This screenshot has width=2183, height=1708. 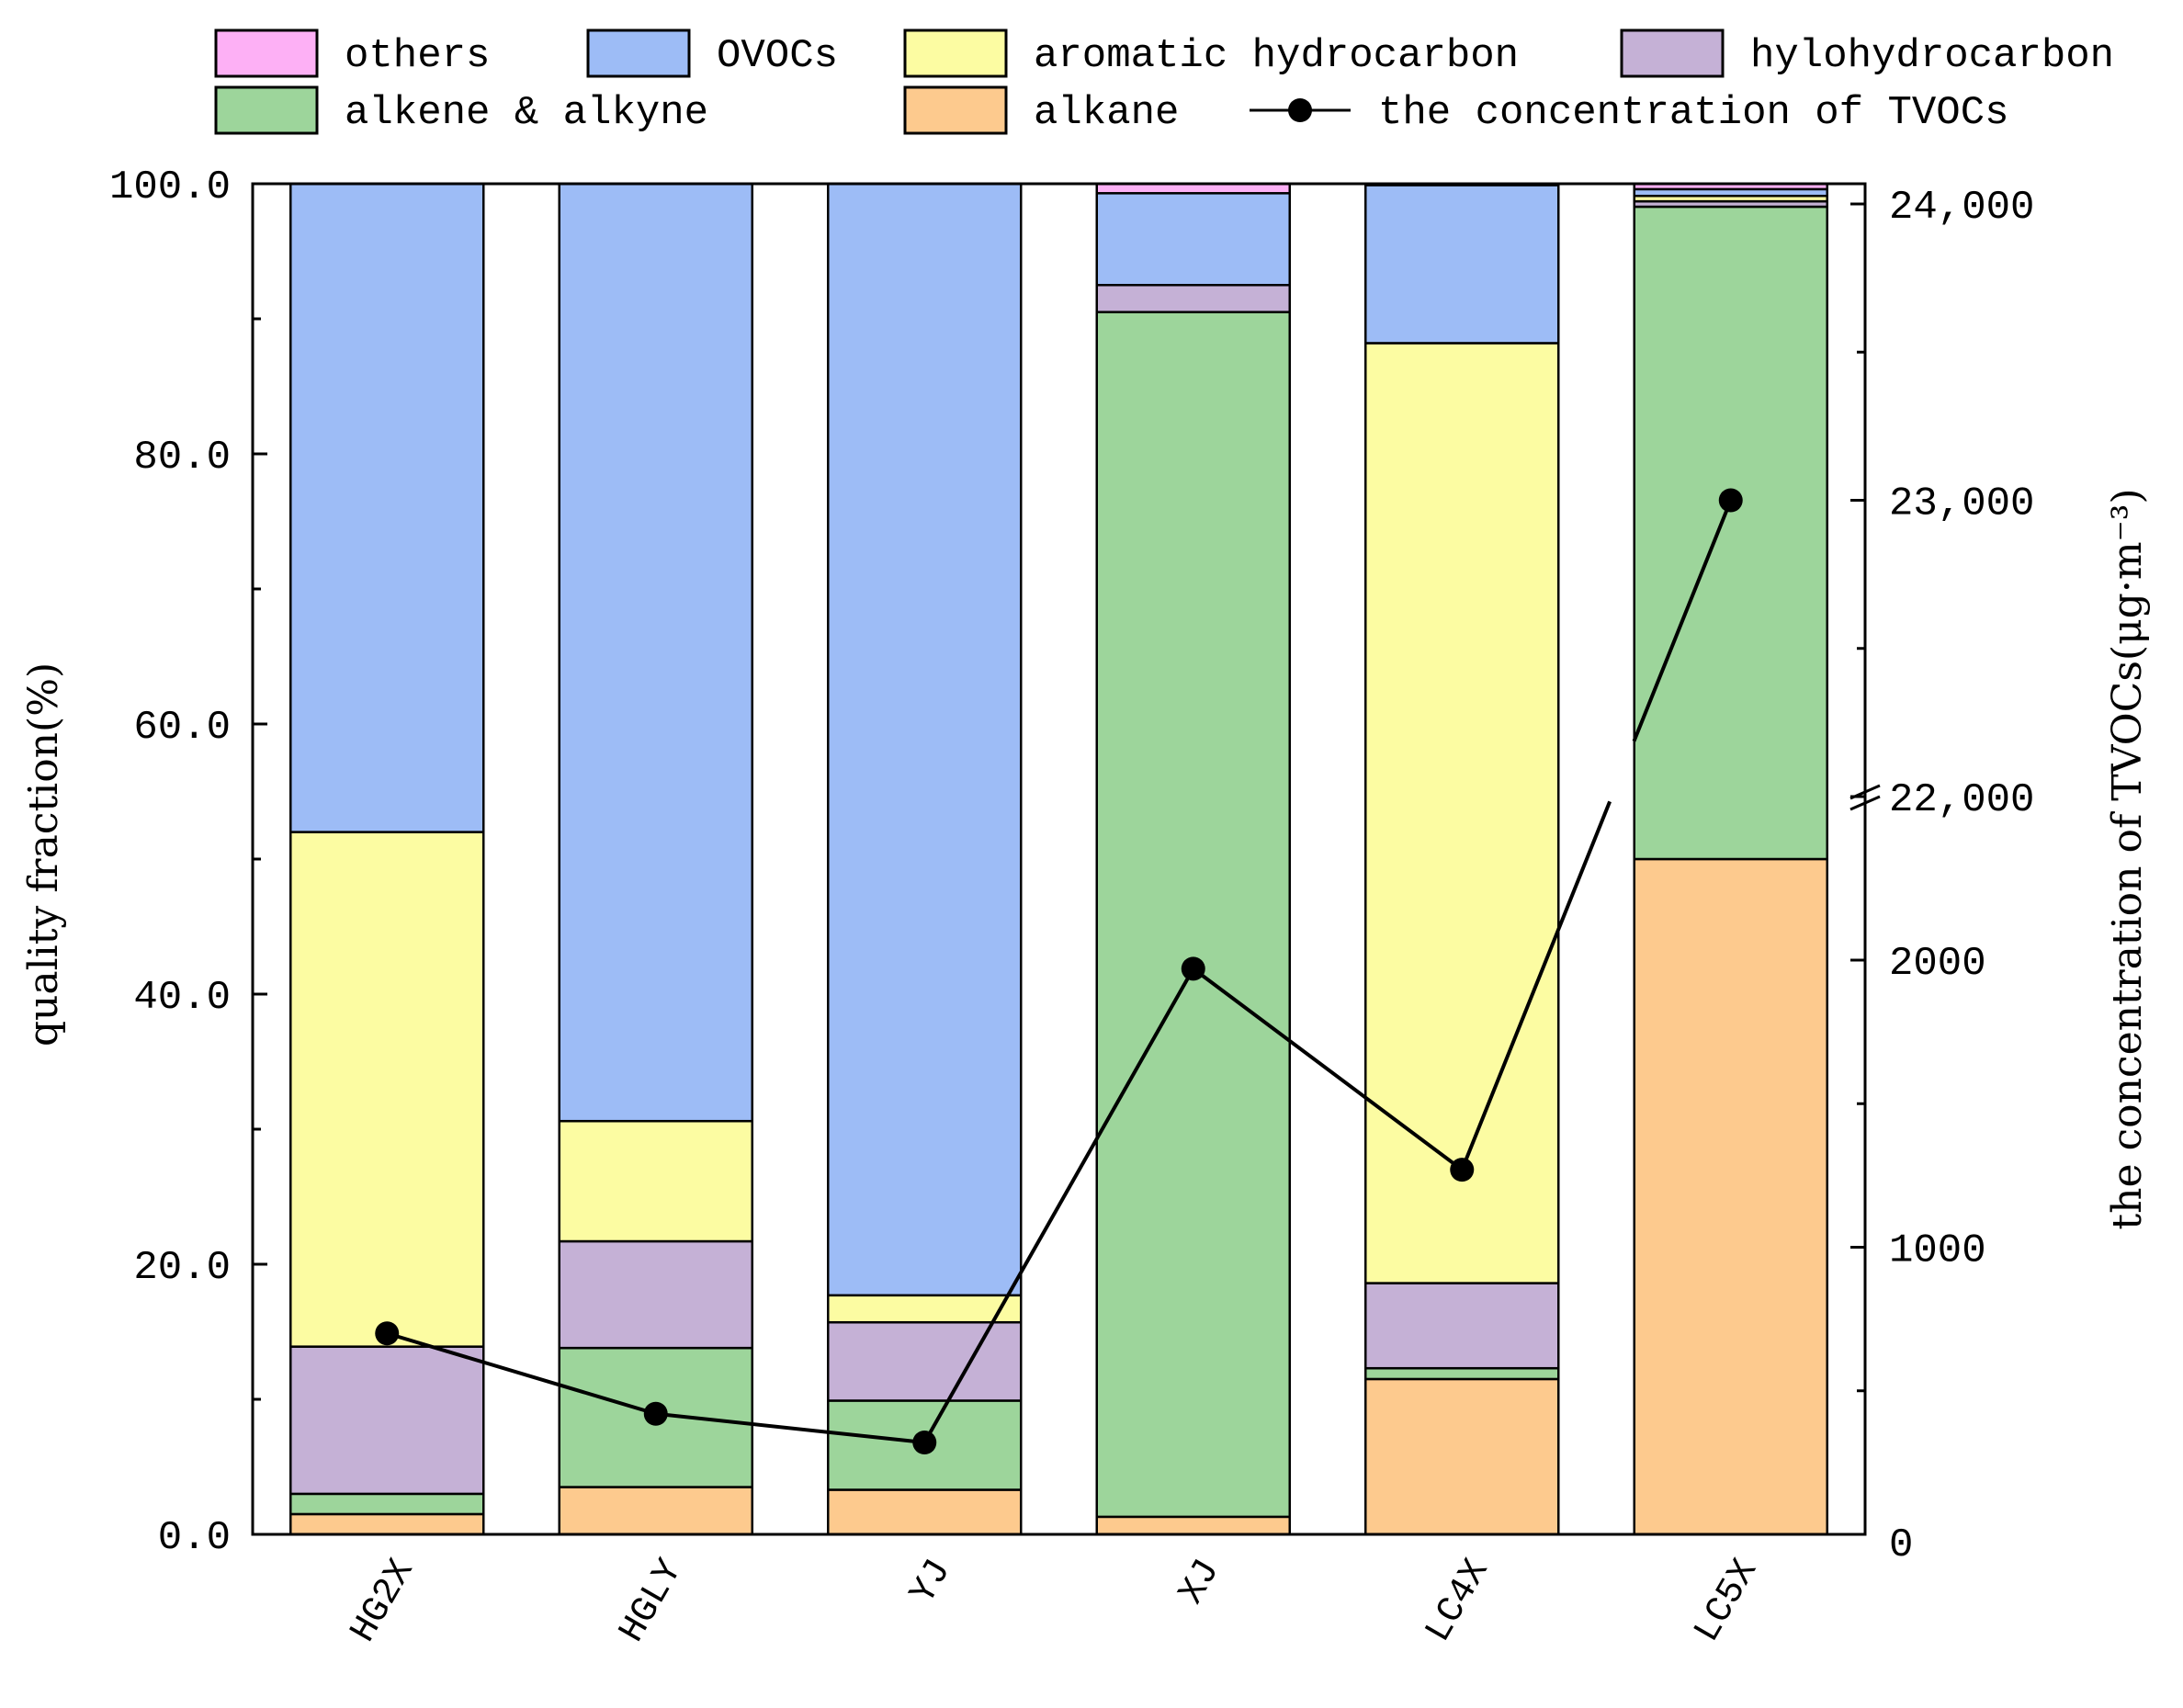 I want to click on y-tick-label: 40.0, so click(x=182, y=998).